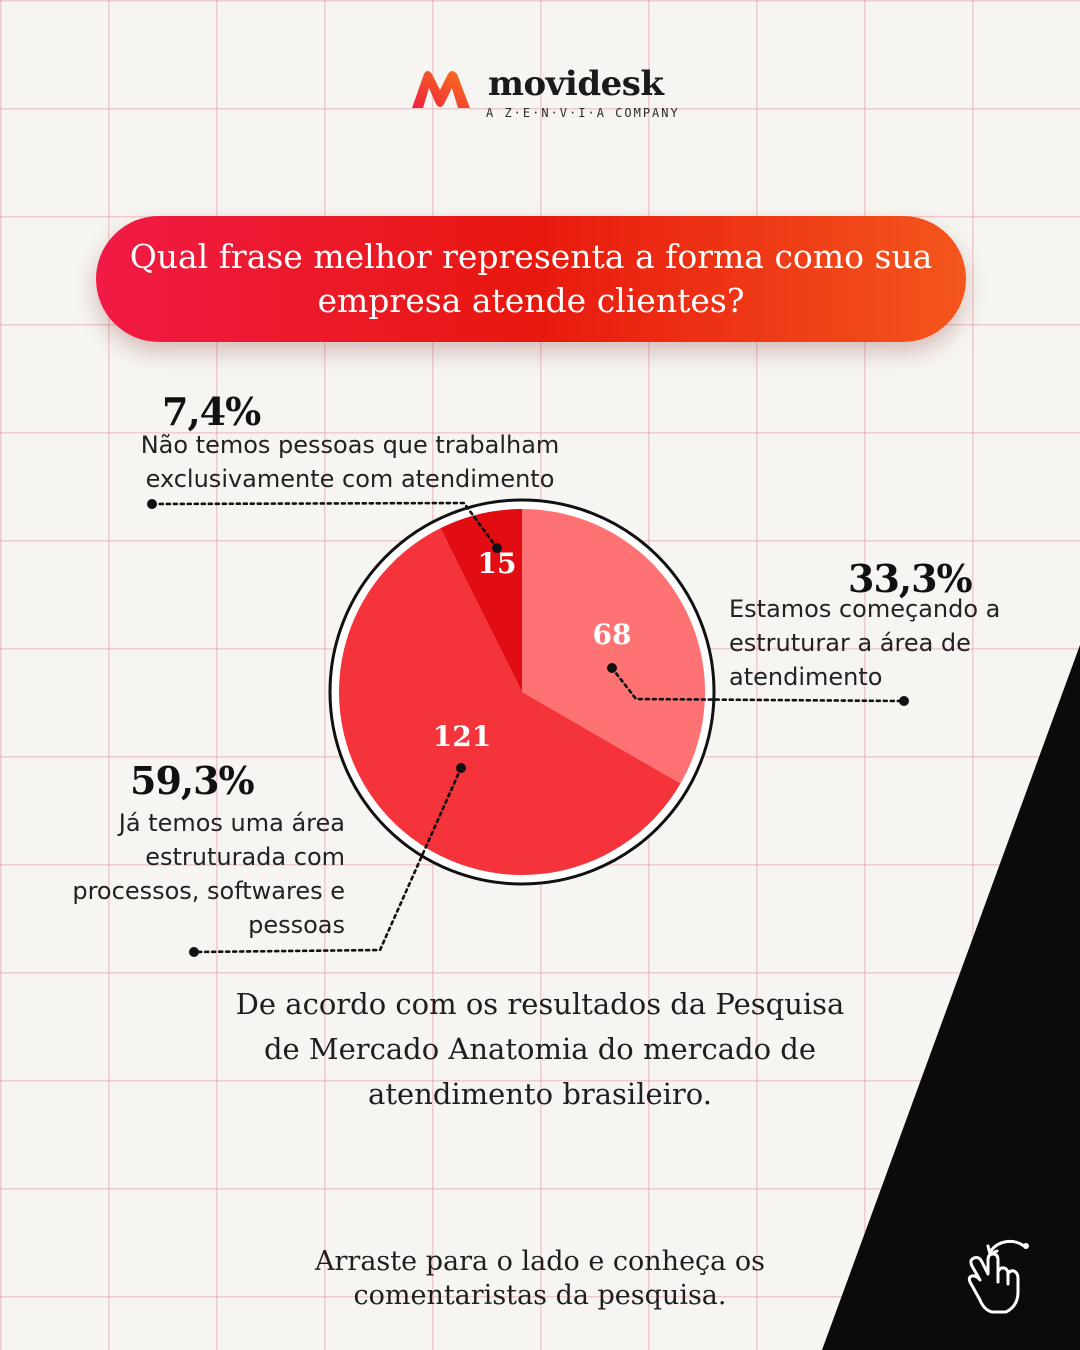 The width and height of the screenshot is (1080, 1350). I want to click on slice-value-label-0: 68, so click(612, 634).